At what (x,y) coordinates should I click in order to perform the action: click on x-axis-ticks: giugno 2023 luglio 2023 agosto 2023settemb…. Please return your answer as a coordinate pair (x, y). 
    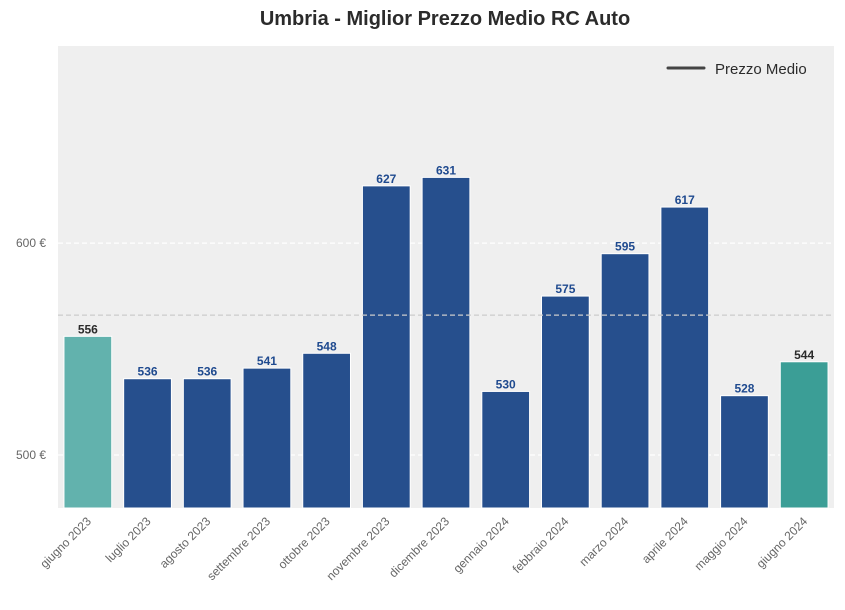
    Looking at the image, I should click on (423, 548).